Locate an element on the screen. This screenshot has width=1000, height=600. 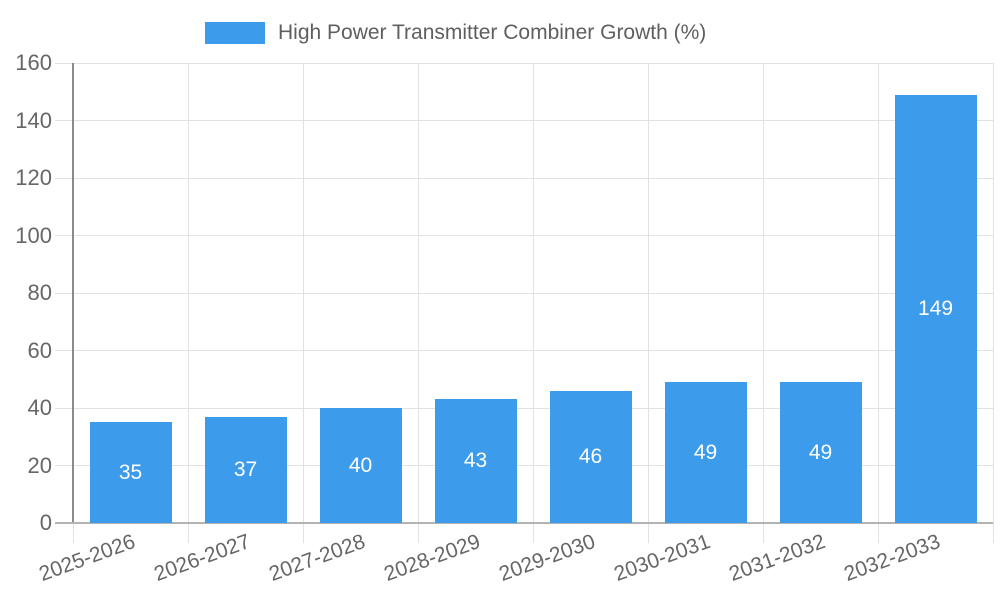
x-tick-label: 2031-2032 is located at coordinates (777, 558).